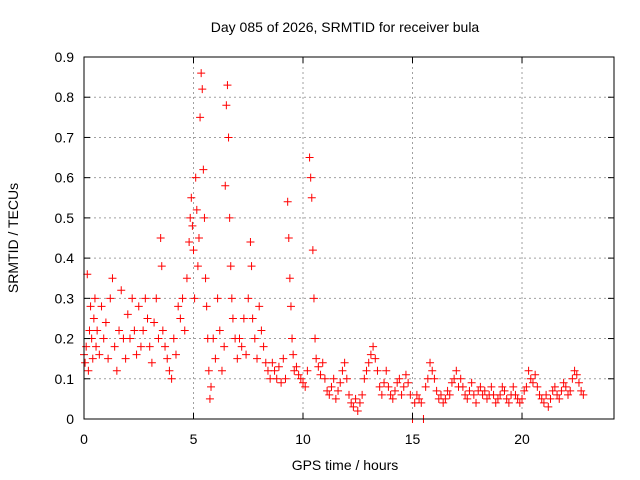 Image resolution: width=640 pixels, height=480 pixels. Describe the element at coordinates (65, 298) in the screenshot. I see `y-tick-label: 0.3` at that location.